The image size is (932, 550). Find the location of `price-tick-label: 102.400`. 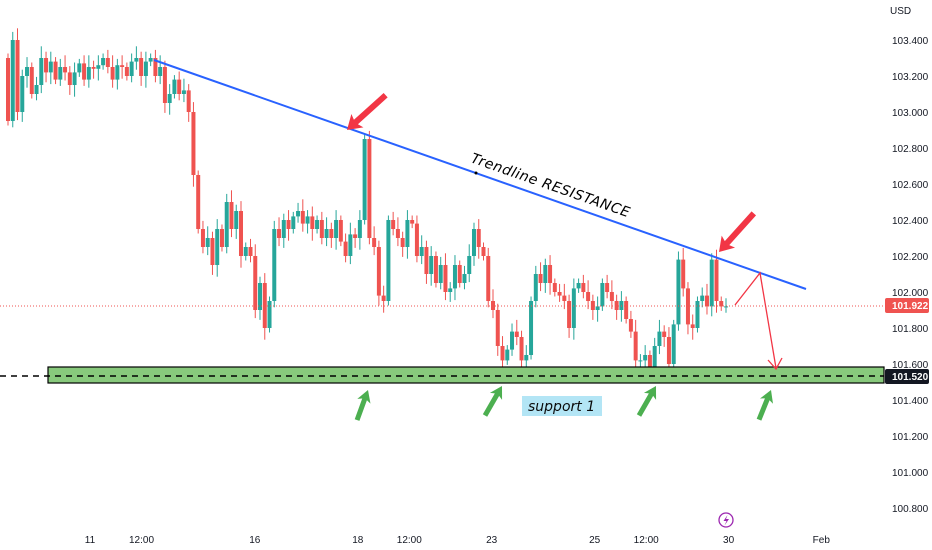

price-tick-label: 102.400 is located at coordinates (910, 221).